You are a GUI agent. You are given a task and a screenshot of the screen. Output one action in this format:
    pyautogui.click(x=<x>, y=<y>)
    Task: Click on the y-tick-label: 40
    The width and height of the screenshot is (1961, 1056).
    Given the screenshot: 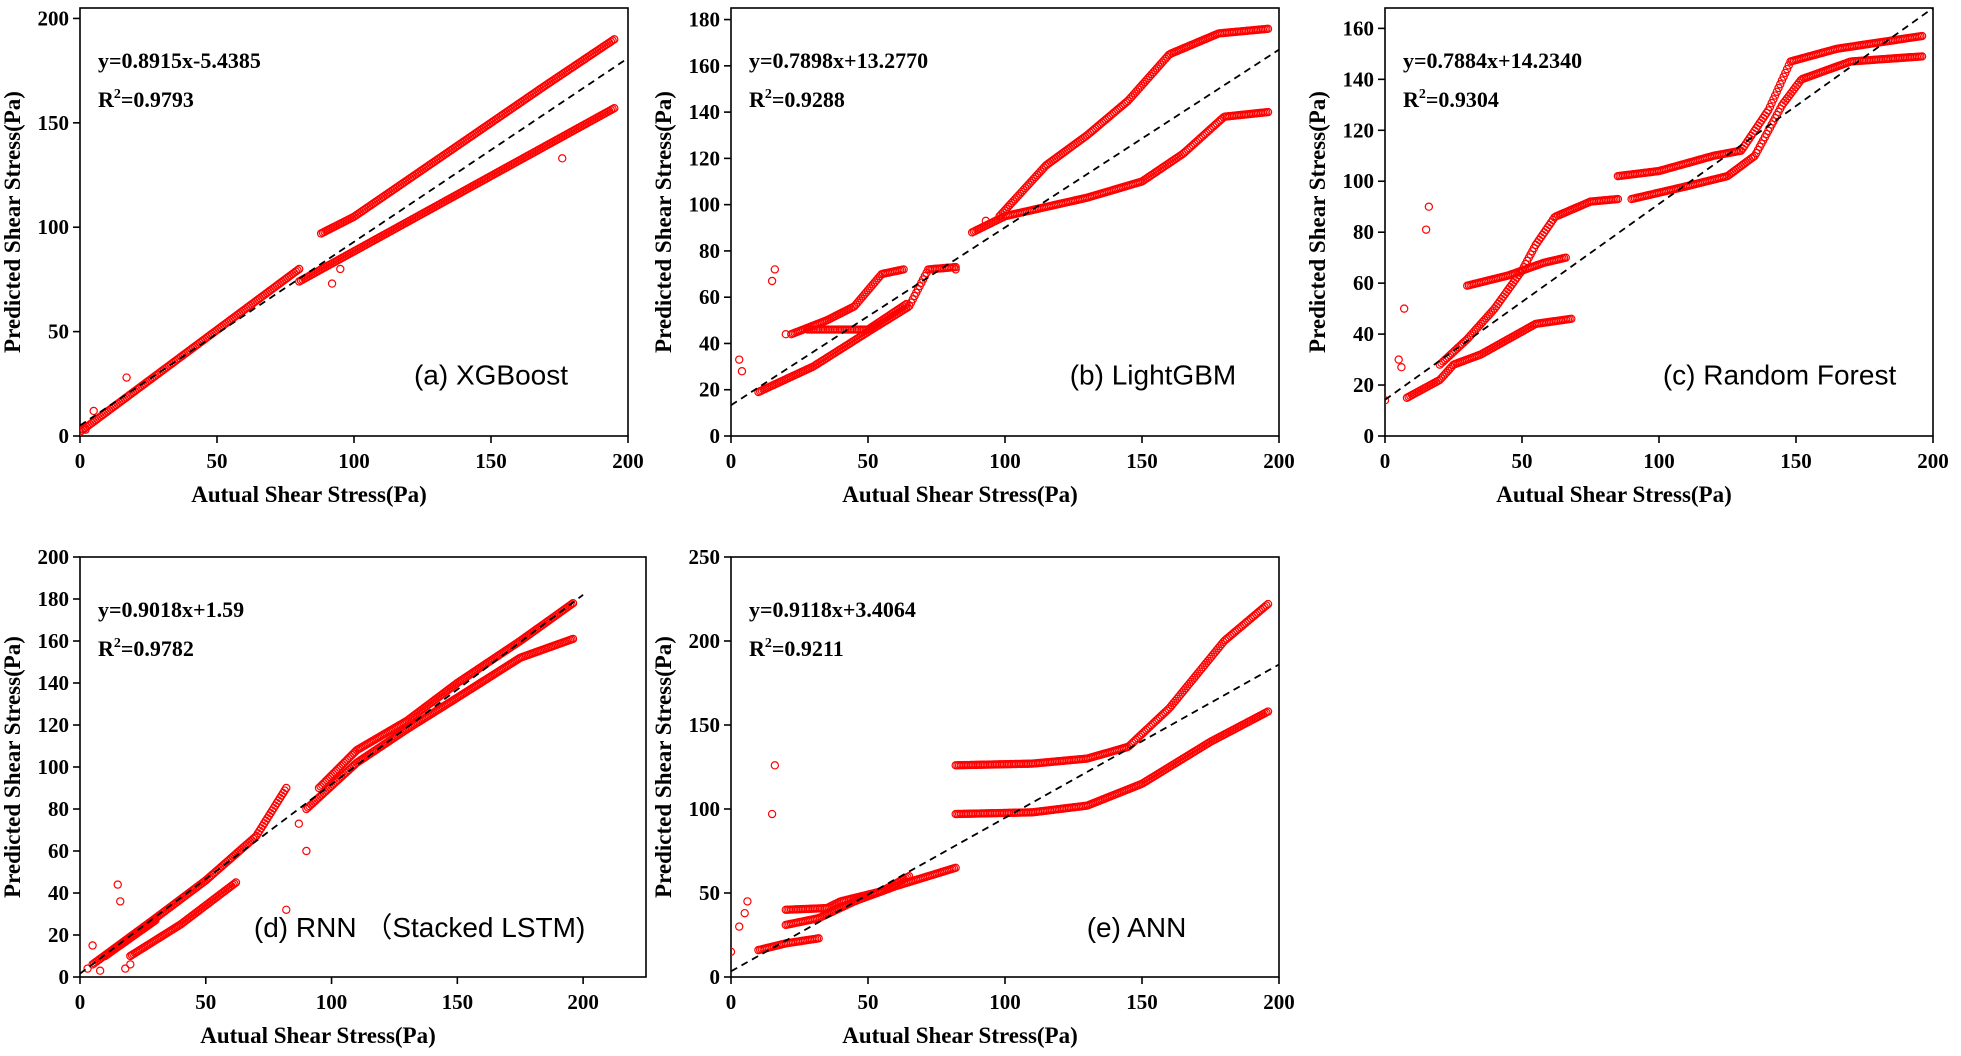 What is the action you would take?
    pyautogui.click(x=709, y=343)
    